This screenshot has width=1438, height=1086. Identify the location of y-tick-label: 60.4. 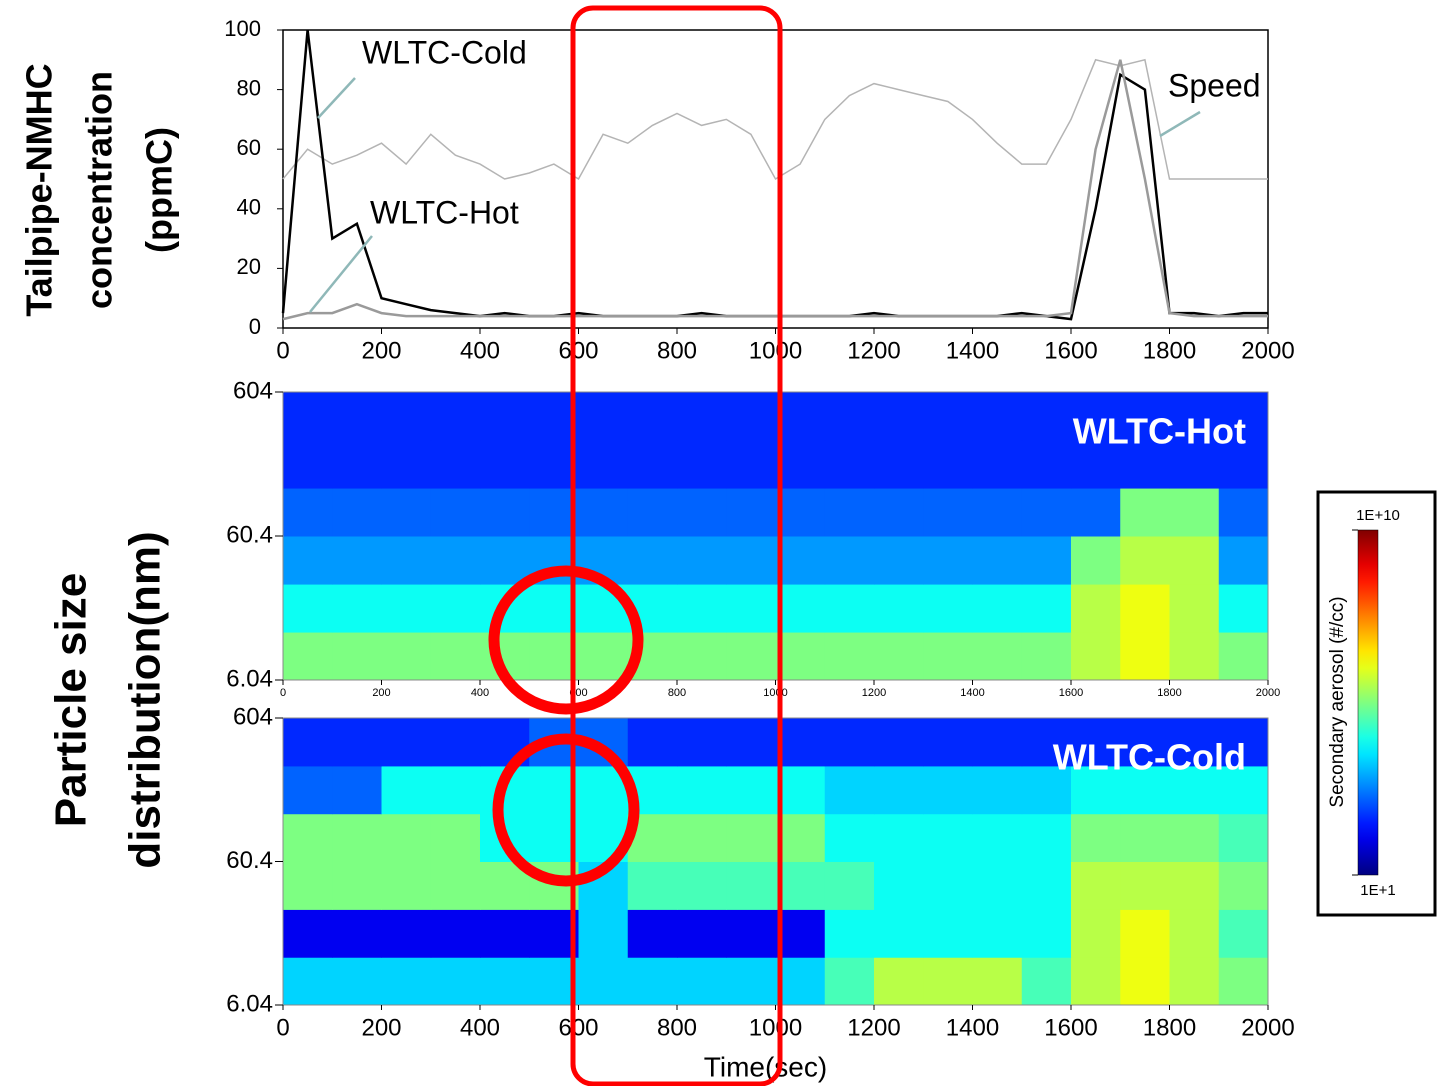
(249, 534).